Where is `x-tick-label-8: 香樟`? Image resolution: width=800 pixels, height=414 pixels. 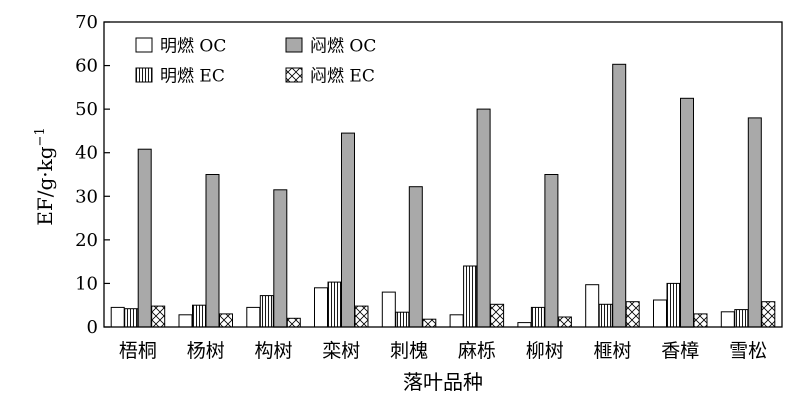
x-tick-label-8: 香樟 is located at coordinates (680, 351).